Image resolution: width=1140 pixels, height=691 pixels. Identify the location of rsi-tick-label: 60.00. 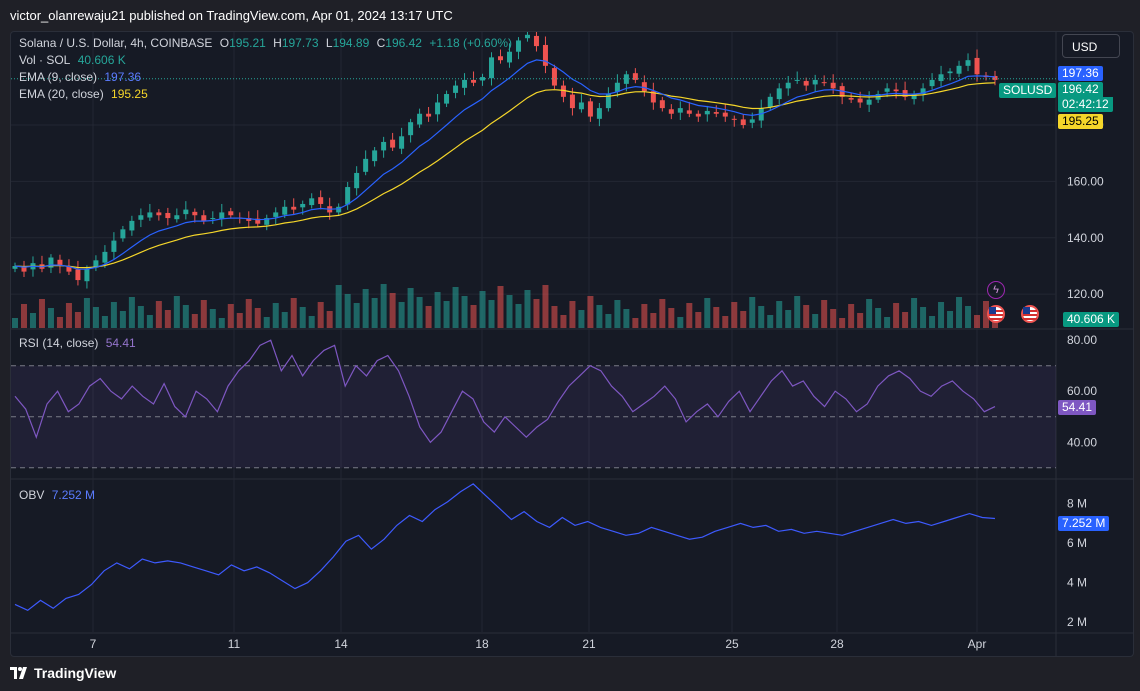
(1082, 391).